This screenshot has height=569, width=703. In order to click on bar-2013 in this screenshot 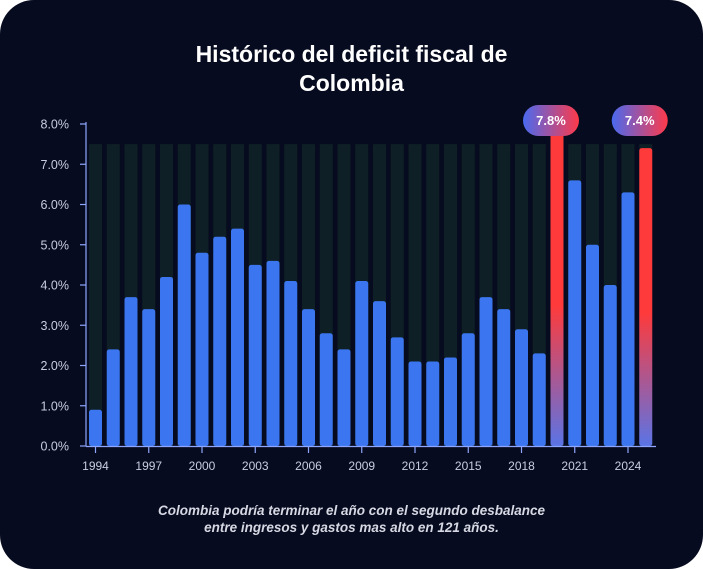, I will do `click(433, 403)`.